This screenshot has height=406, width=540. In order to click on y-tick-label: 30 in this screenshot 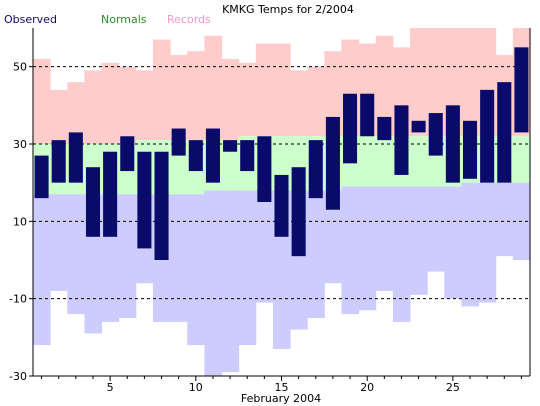, I will do `click(20, 144)`.